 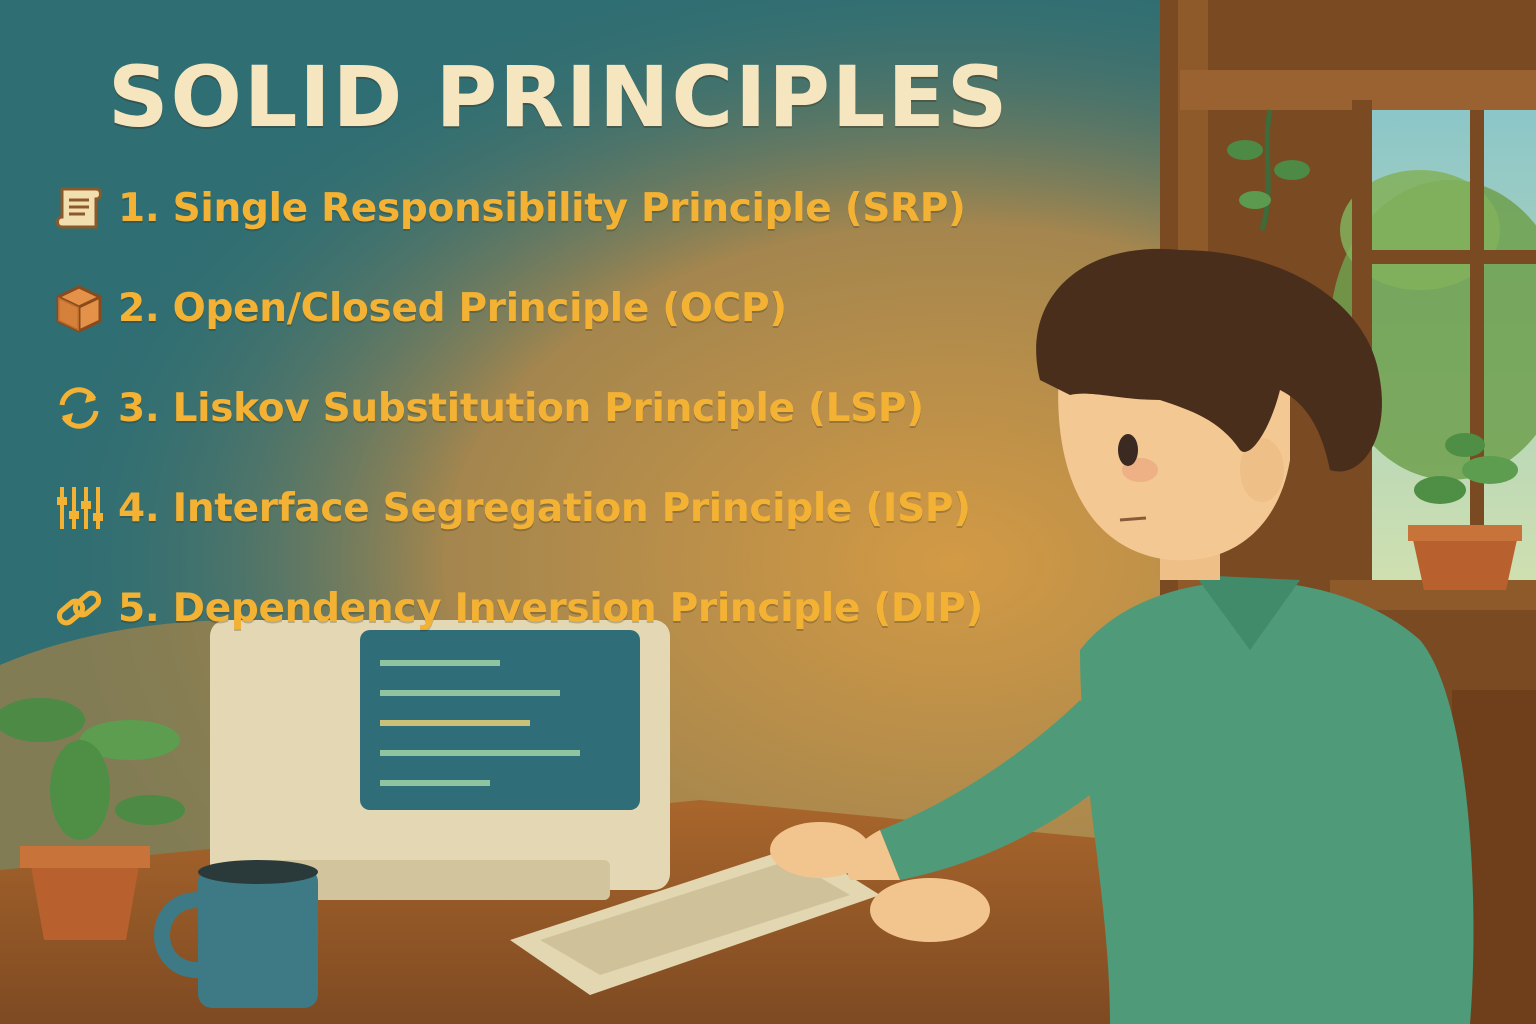 I want to click on sliders-icon, so click(x=79, y=508).